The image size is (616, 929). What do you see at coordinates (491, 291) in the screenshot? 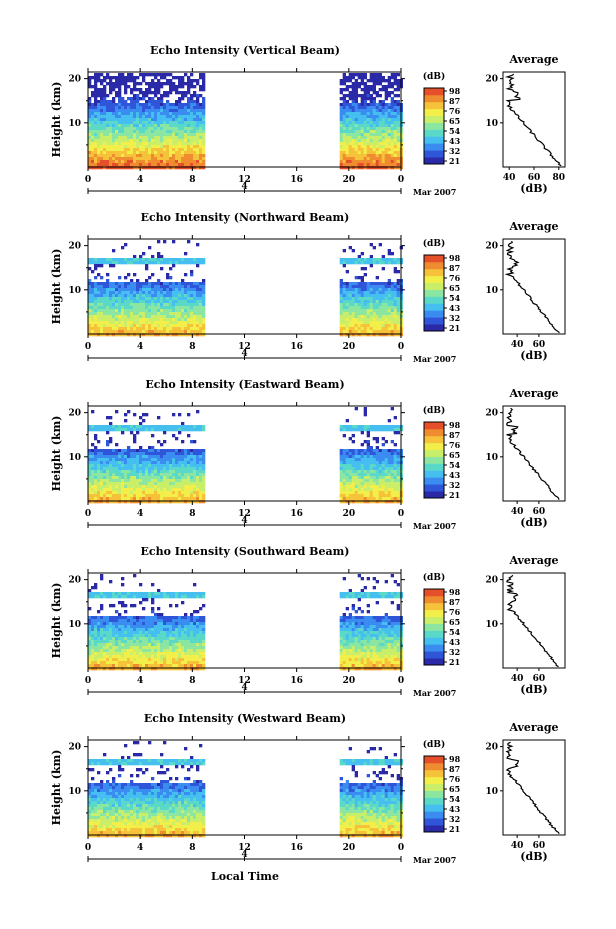
I see `profile-y-tick-label: 10` at bounding box center [491, 291].